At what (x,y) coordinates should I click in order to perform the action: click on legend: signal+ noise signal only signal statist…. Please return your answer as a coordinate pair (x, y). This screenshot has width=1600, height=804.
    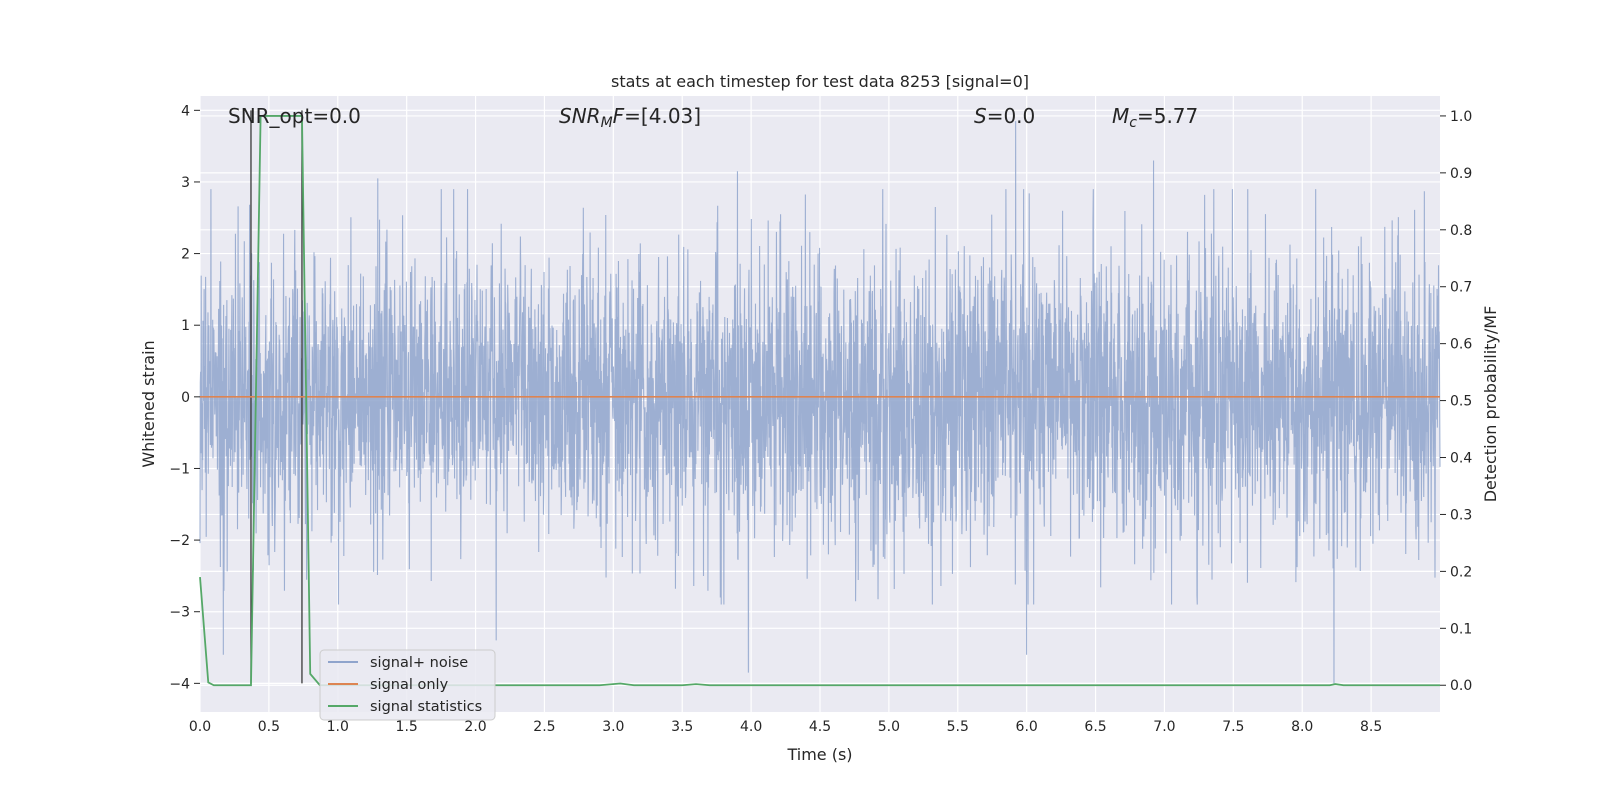
    Looking at the image, I should click on (407, 685).